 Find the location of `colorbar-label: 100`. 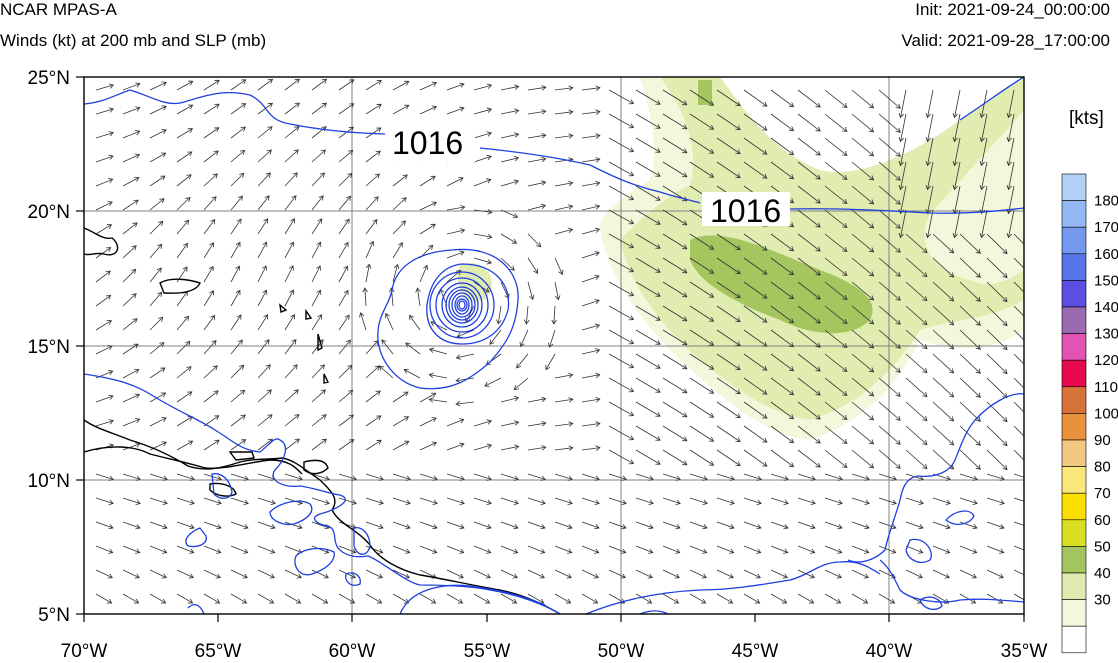

colorbar-label: 100 is located at coordinates (1106, 413).